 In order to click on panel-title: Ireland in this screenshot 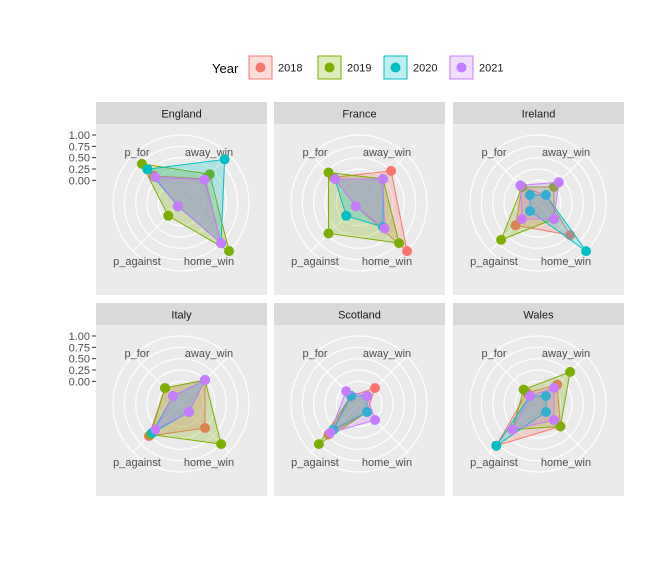, I will do `click(539, 115)`.